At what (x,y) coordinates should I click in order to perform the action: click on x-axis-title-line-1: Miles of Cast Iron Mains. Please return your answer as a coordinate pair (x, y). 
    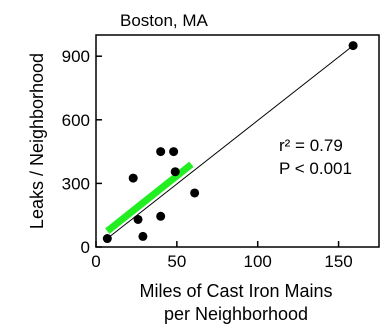
    Looking at the image, I should click on (235, 291).